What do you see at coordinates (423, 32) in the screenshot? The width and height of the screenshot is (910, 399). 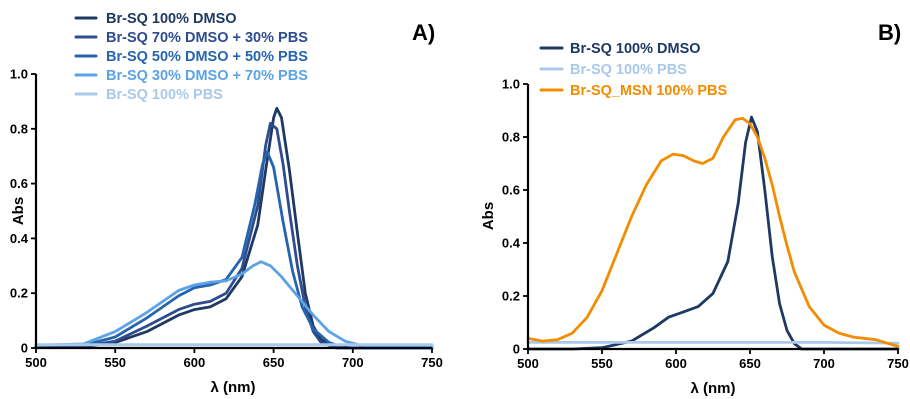 I see `panel-label-a: A)` at bounding box center [423, 32].